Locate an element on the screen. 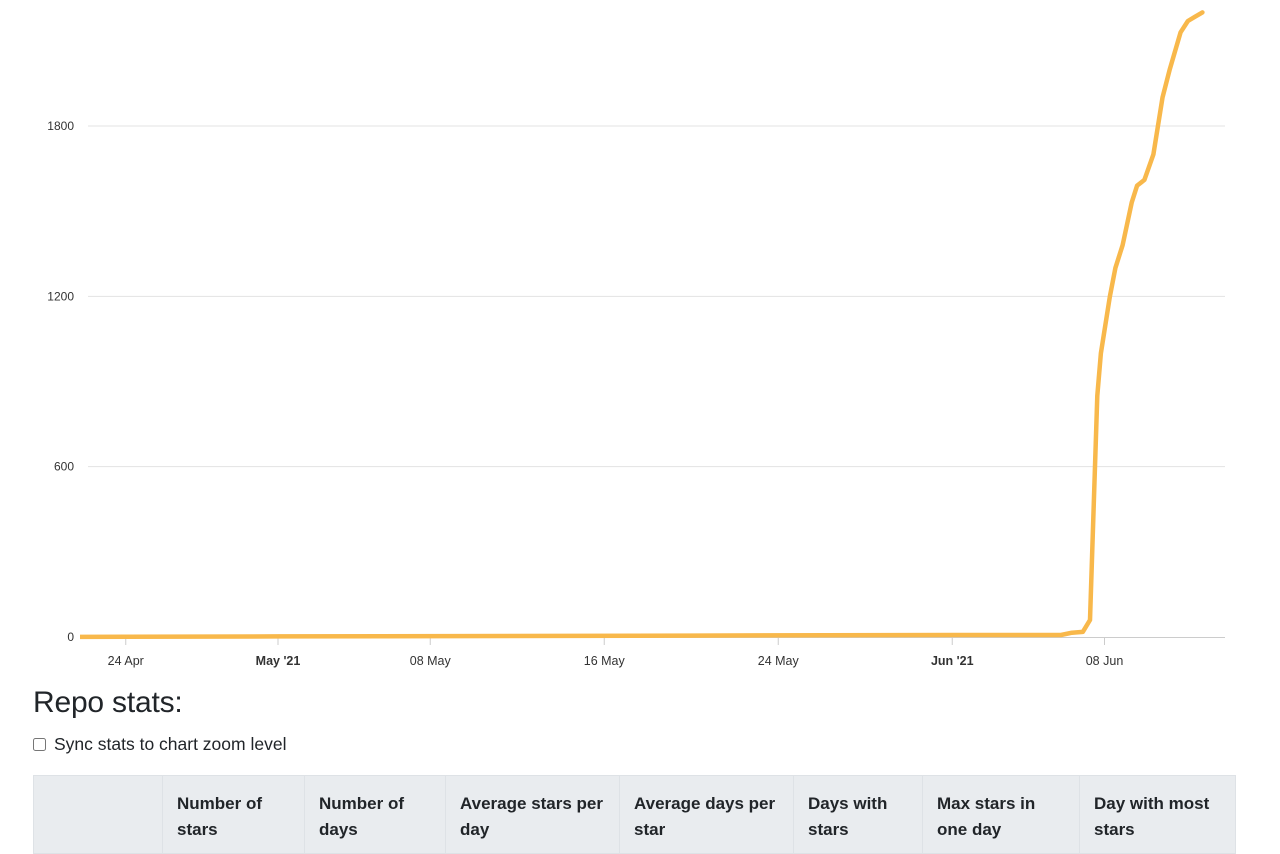  header-number-of-days: Number of days is located at coordinates (375, 814).